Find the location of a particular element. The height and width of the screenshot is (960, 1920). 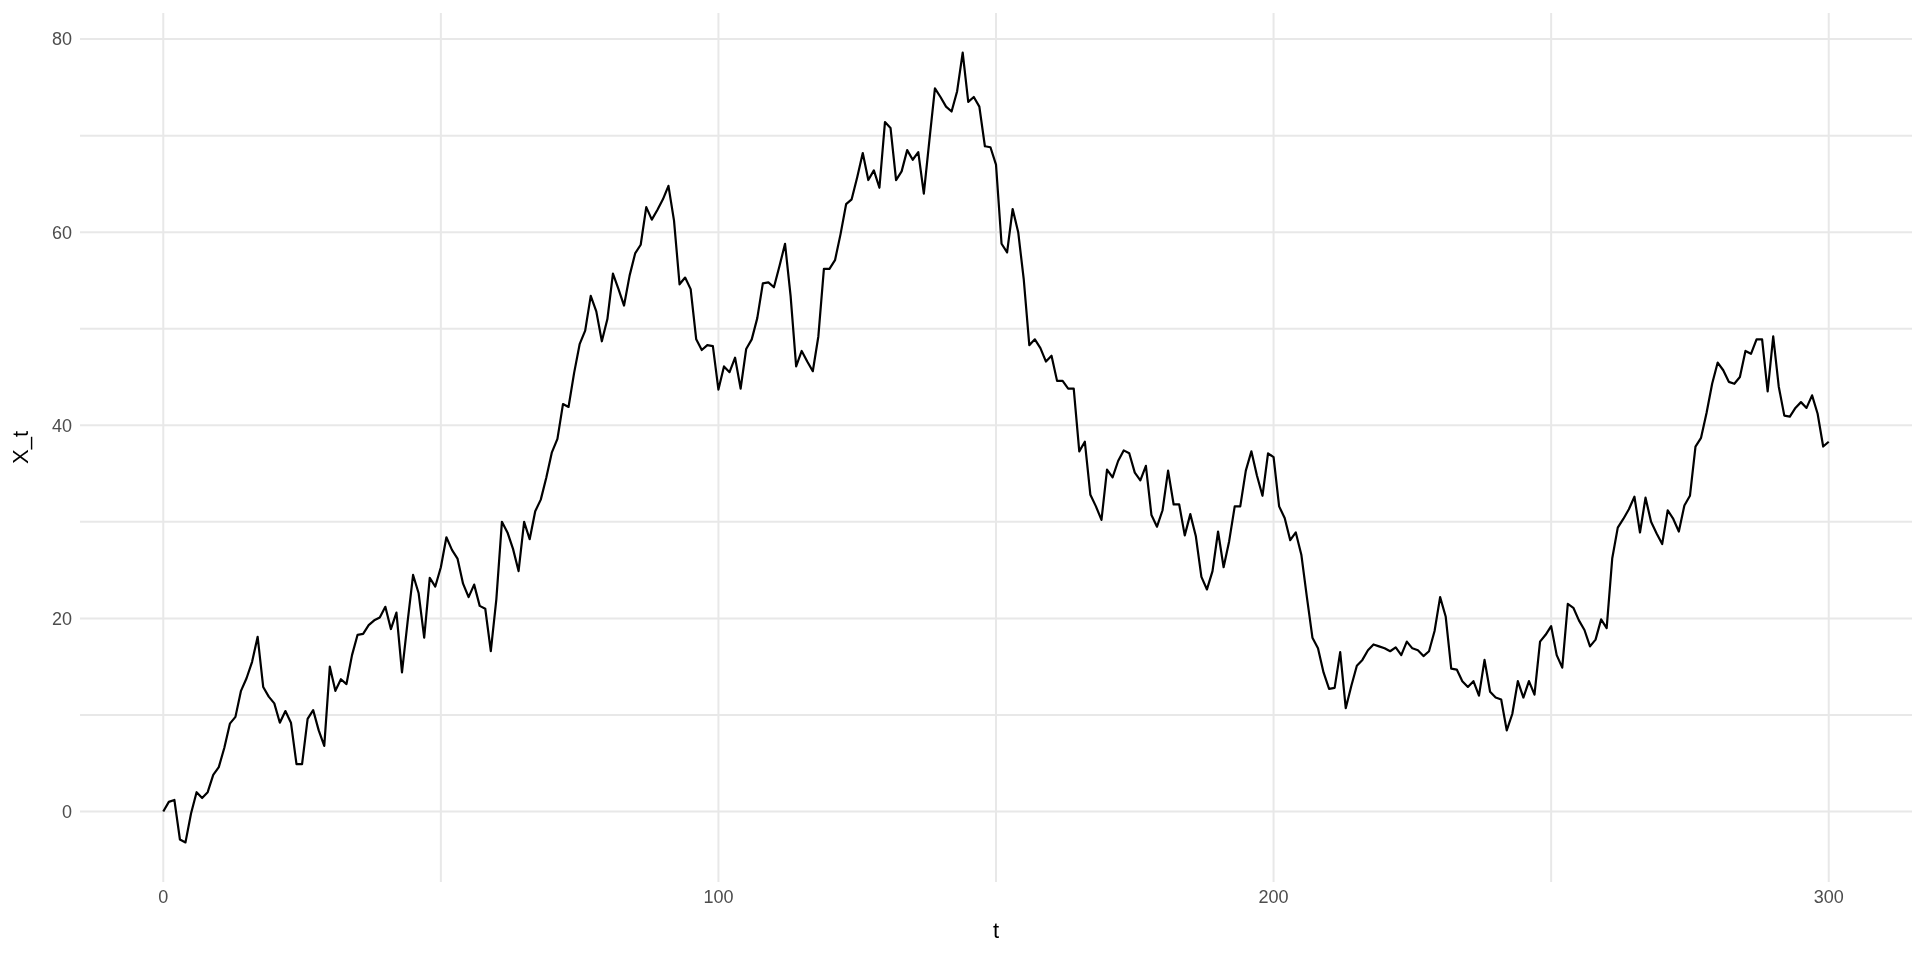

y-tick-label: 80 is located at coordinates (61, 39).